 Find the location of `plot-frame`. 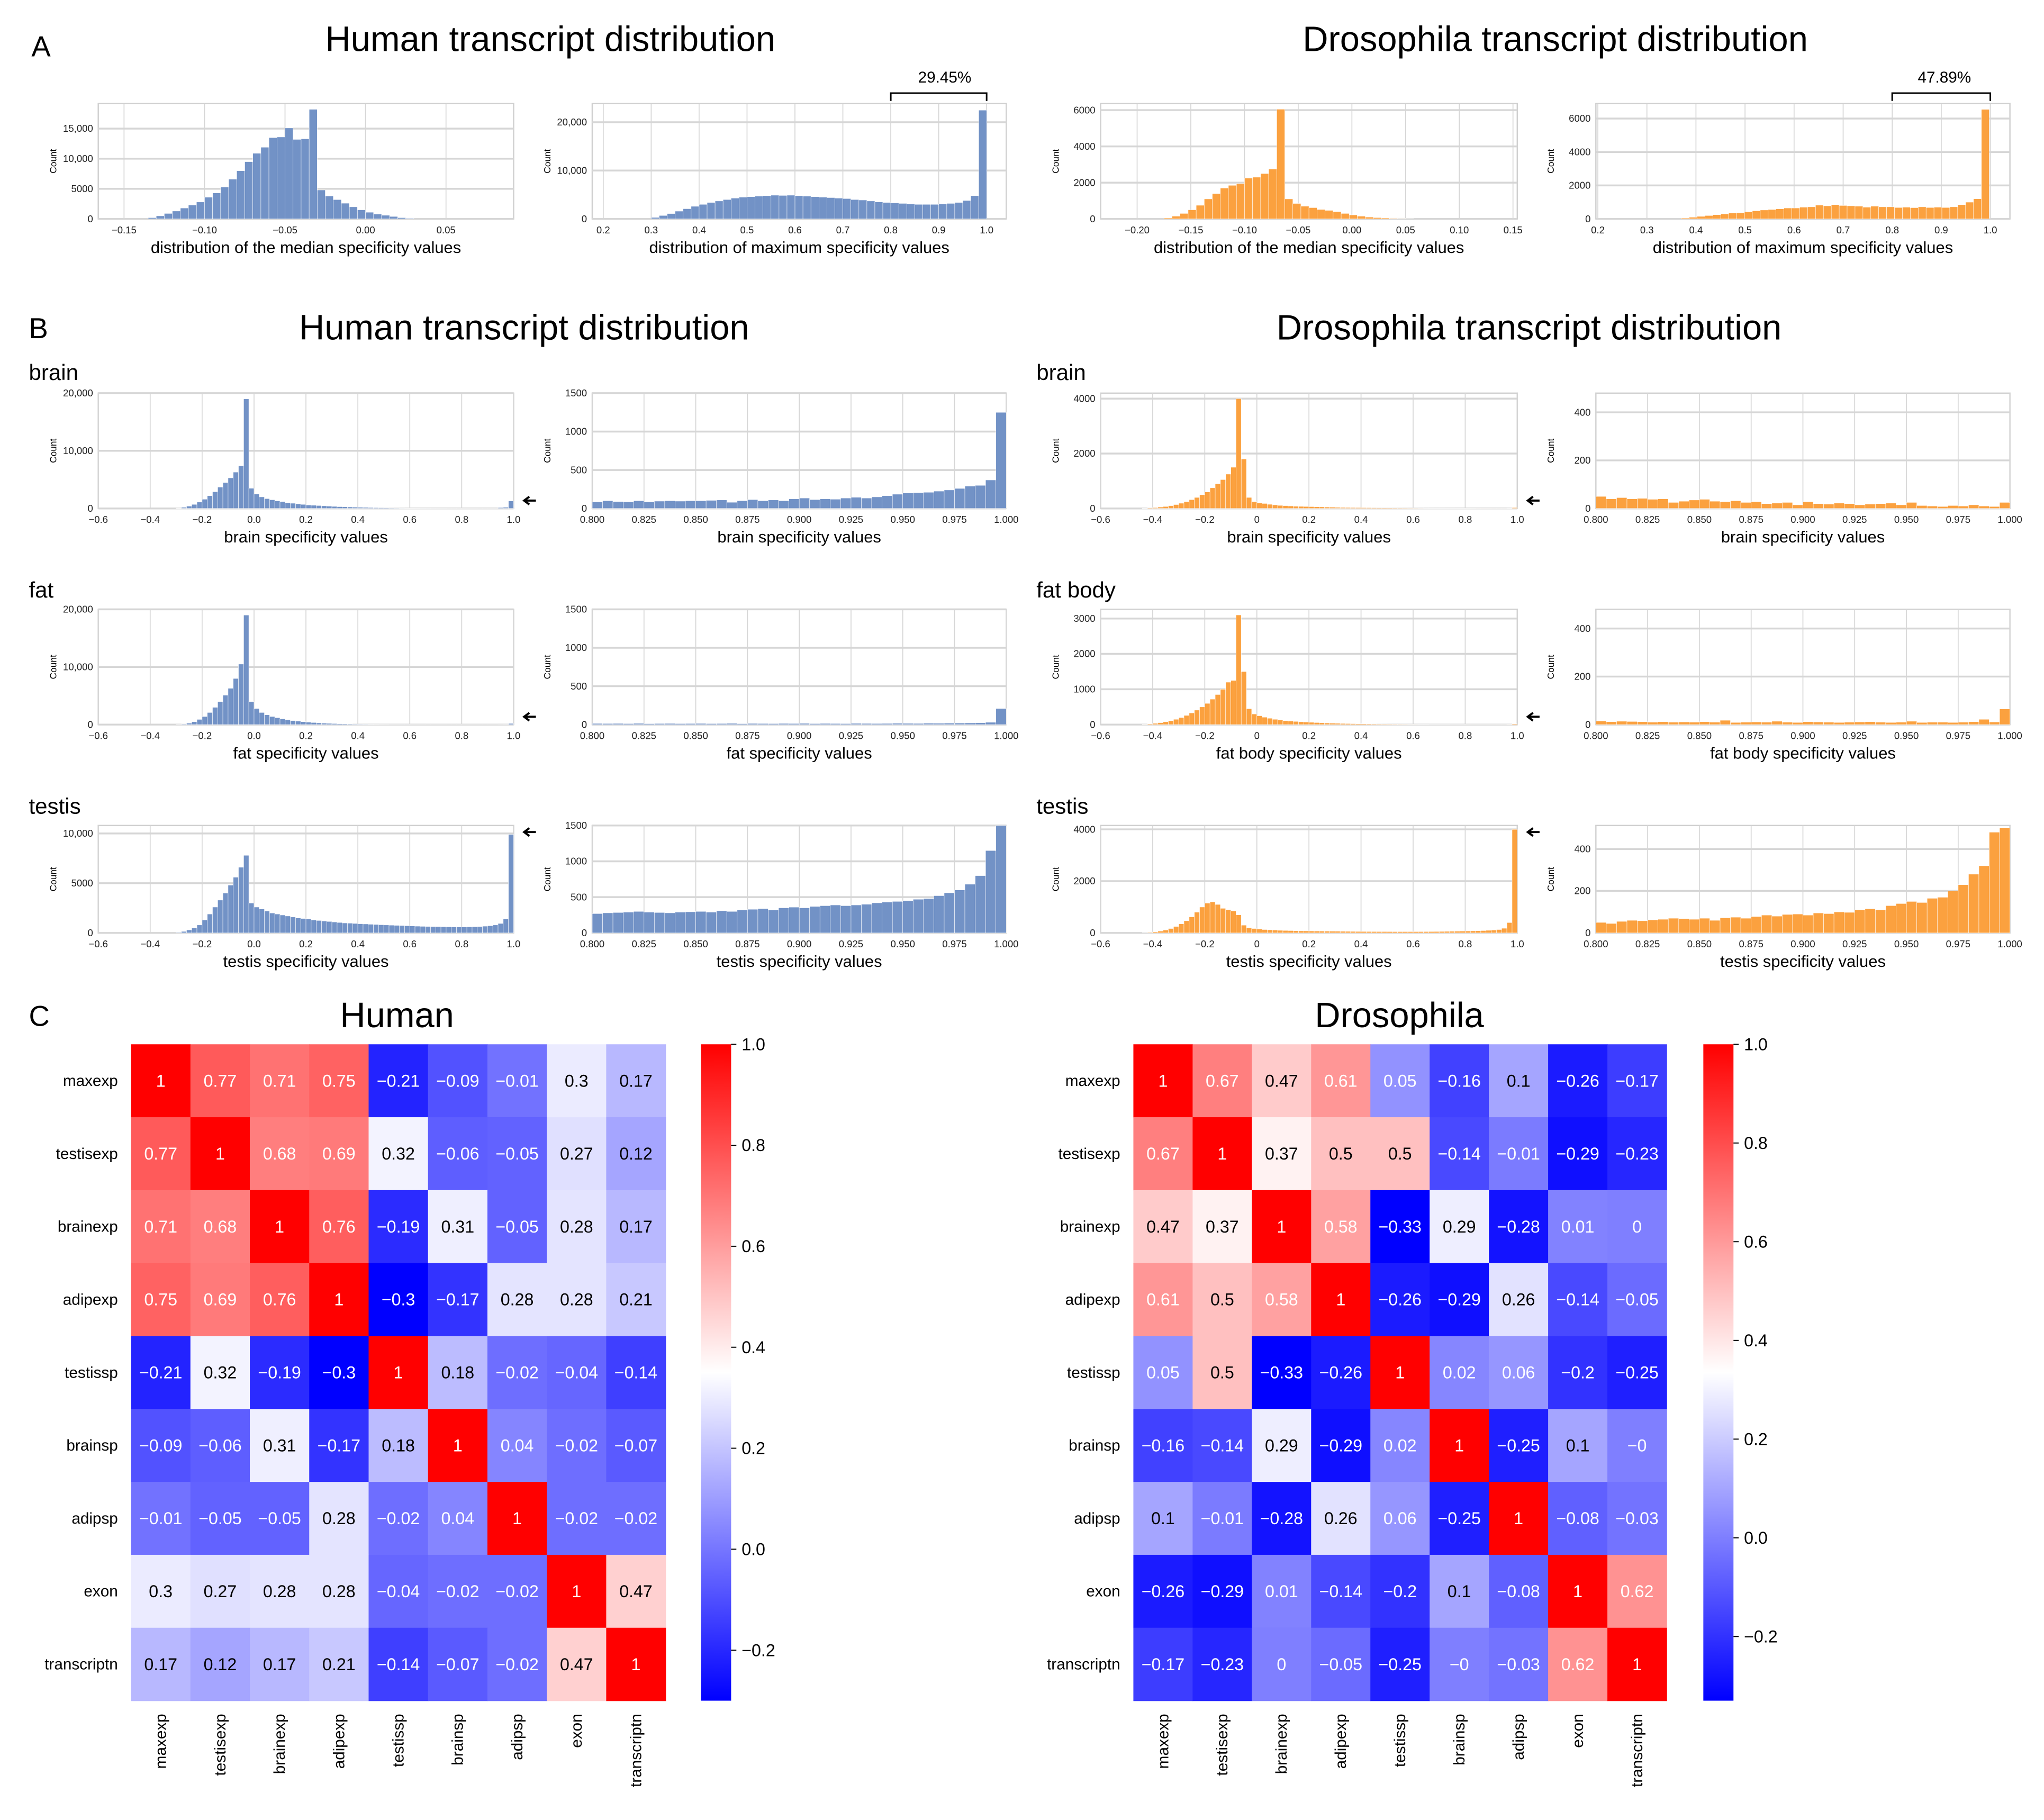

plot-frame is located at coordinates (1309, 161).